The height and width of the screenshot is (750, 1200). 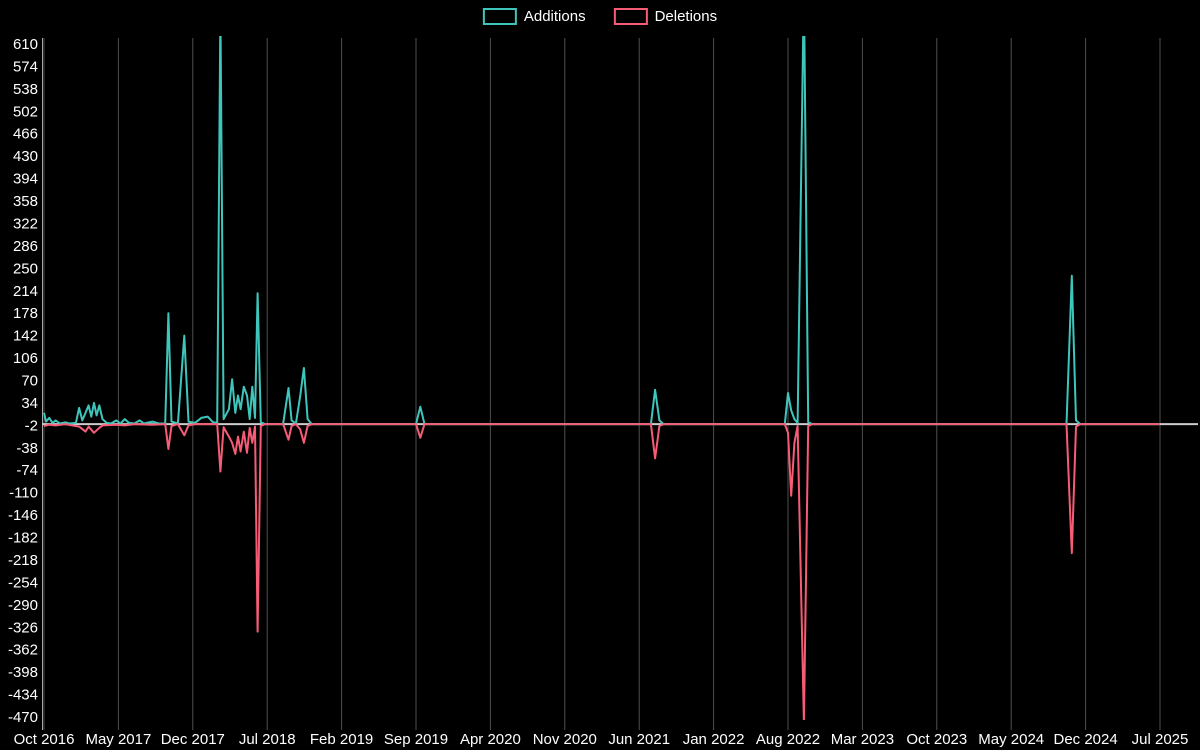 I want to click on x-tick-label: Nov 2020, so click(x=565, y=739).